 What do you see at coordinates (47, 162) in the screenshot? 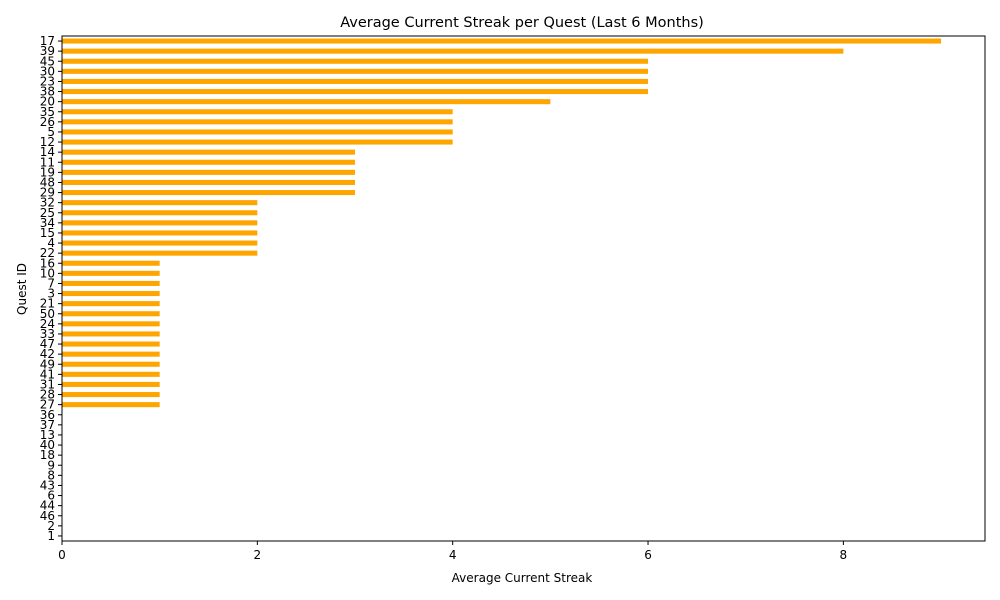
I see `y-tick-label: 11` at bounding box center [47, 162].